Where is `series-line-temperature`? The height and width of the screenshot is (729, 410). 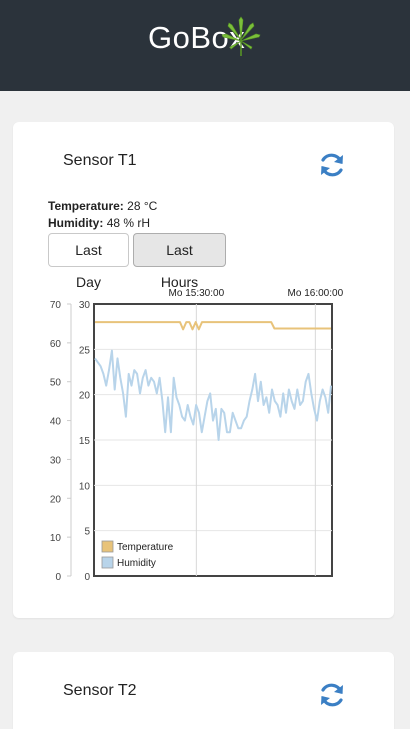 series-line-temperature is located at coordinates (213, 326).